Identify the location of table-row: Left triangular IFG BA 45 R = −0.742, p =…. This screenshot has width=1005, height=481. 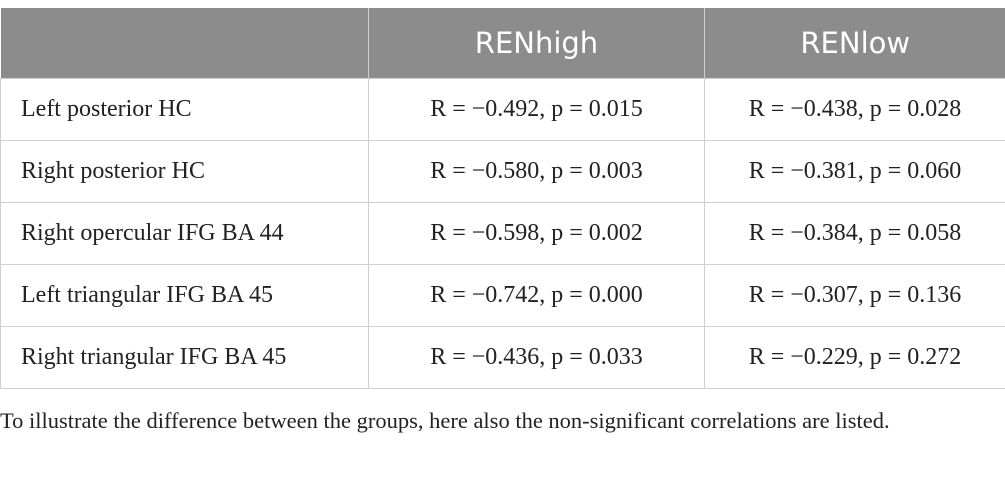
(502, 295).